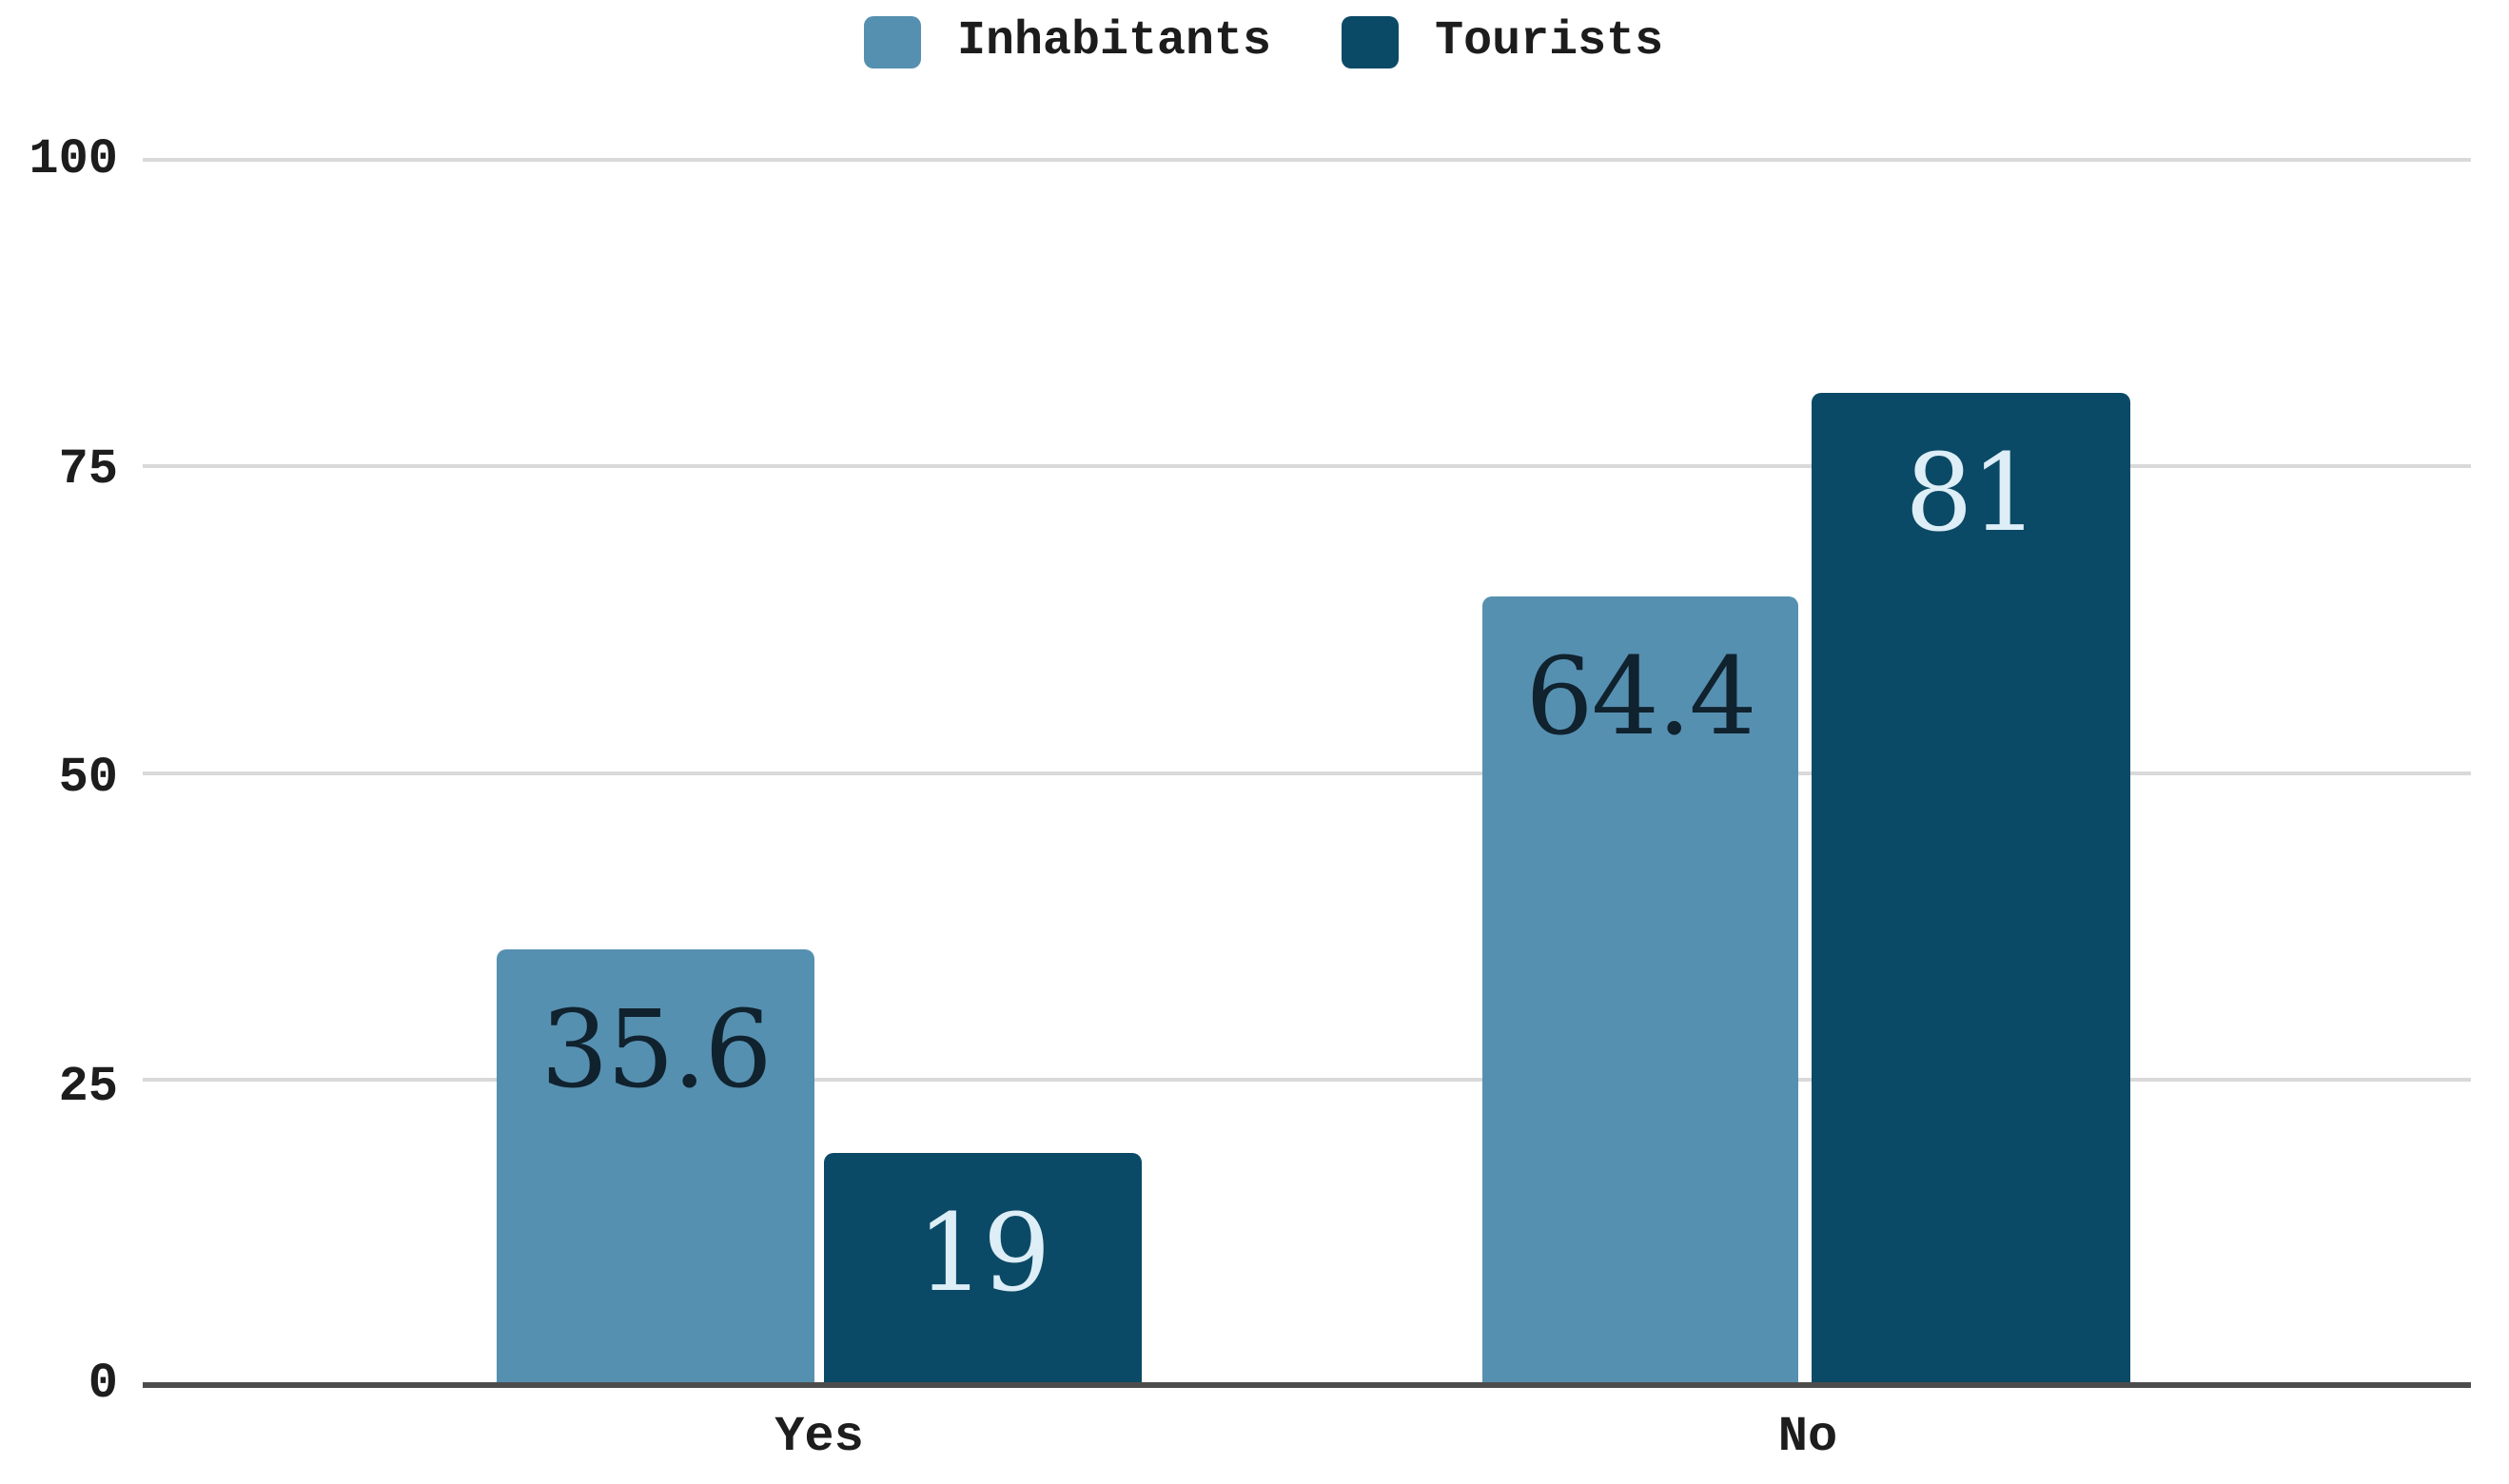 The width and height of the screenshot is (2509, 1484). I want to click on x-axis-line, so click(1307, 1385).